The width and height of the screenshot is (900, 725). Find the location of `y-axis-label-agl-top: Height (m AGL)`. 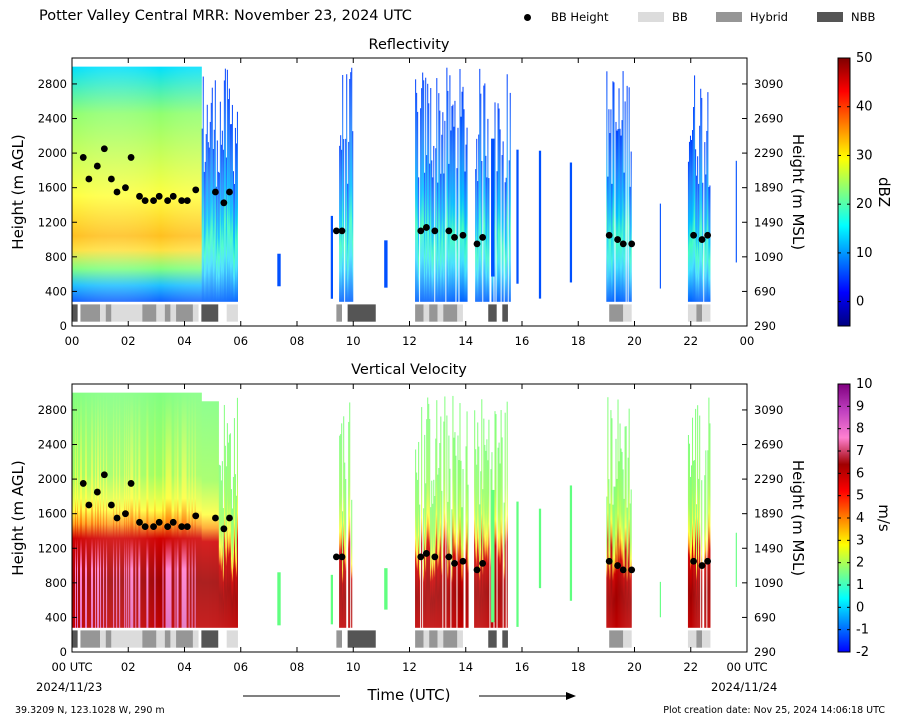

y-axis-label-agl-top: Height (m AGL) is located at coordinates (18, 192).